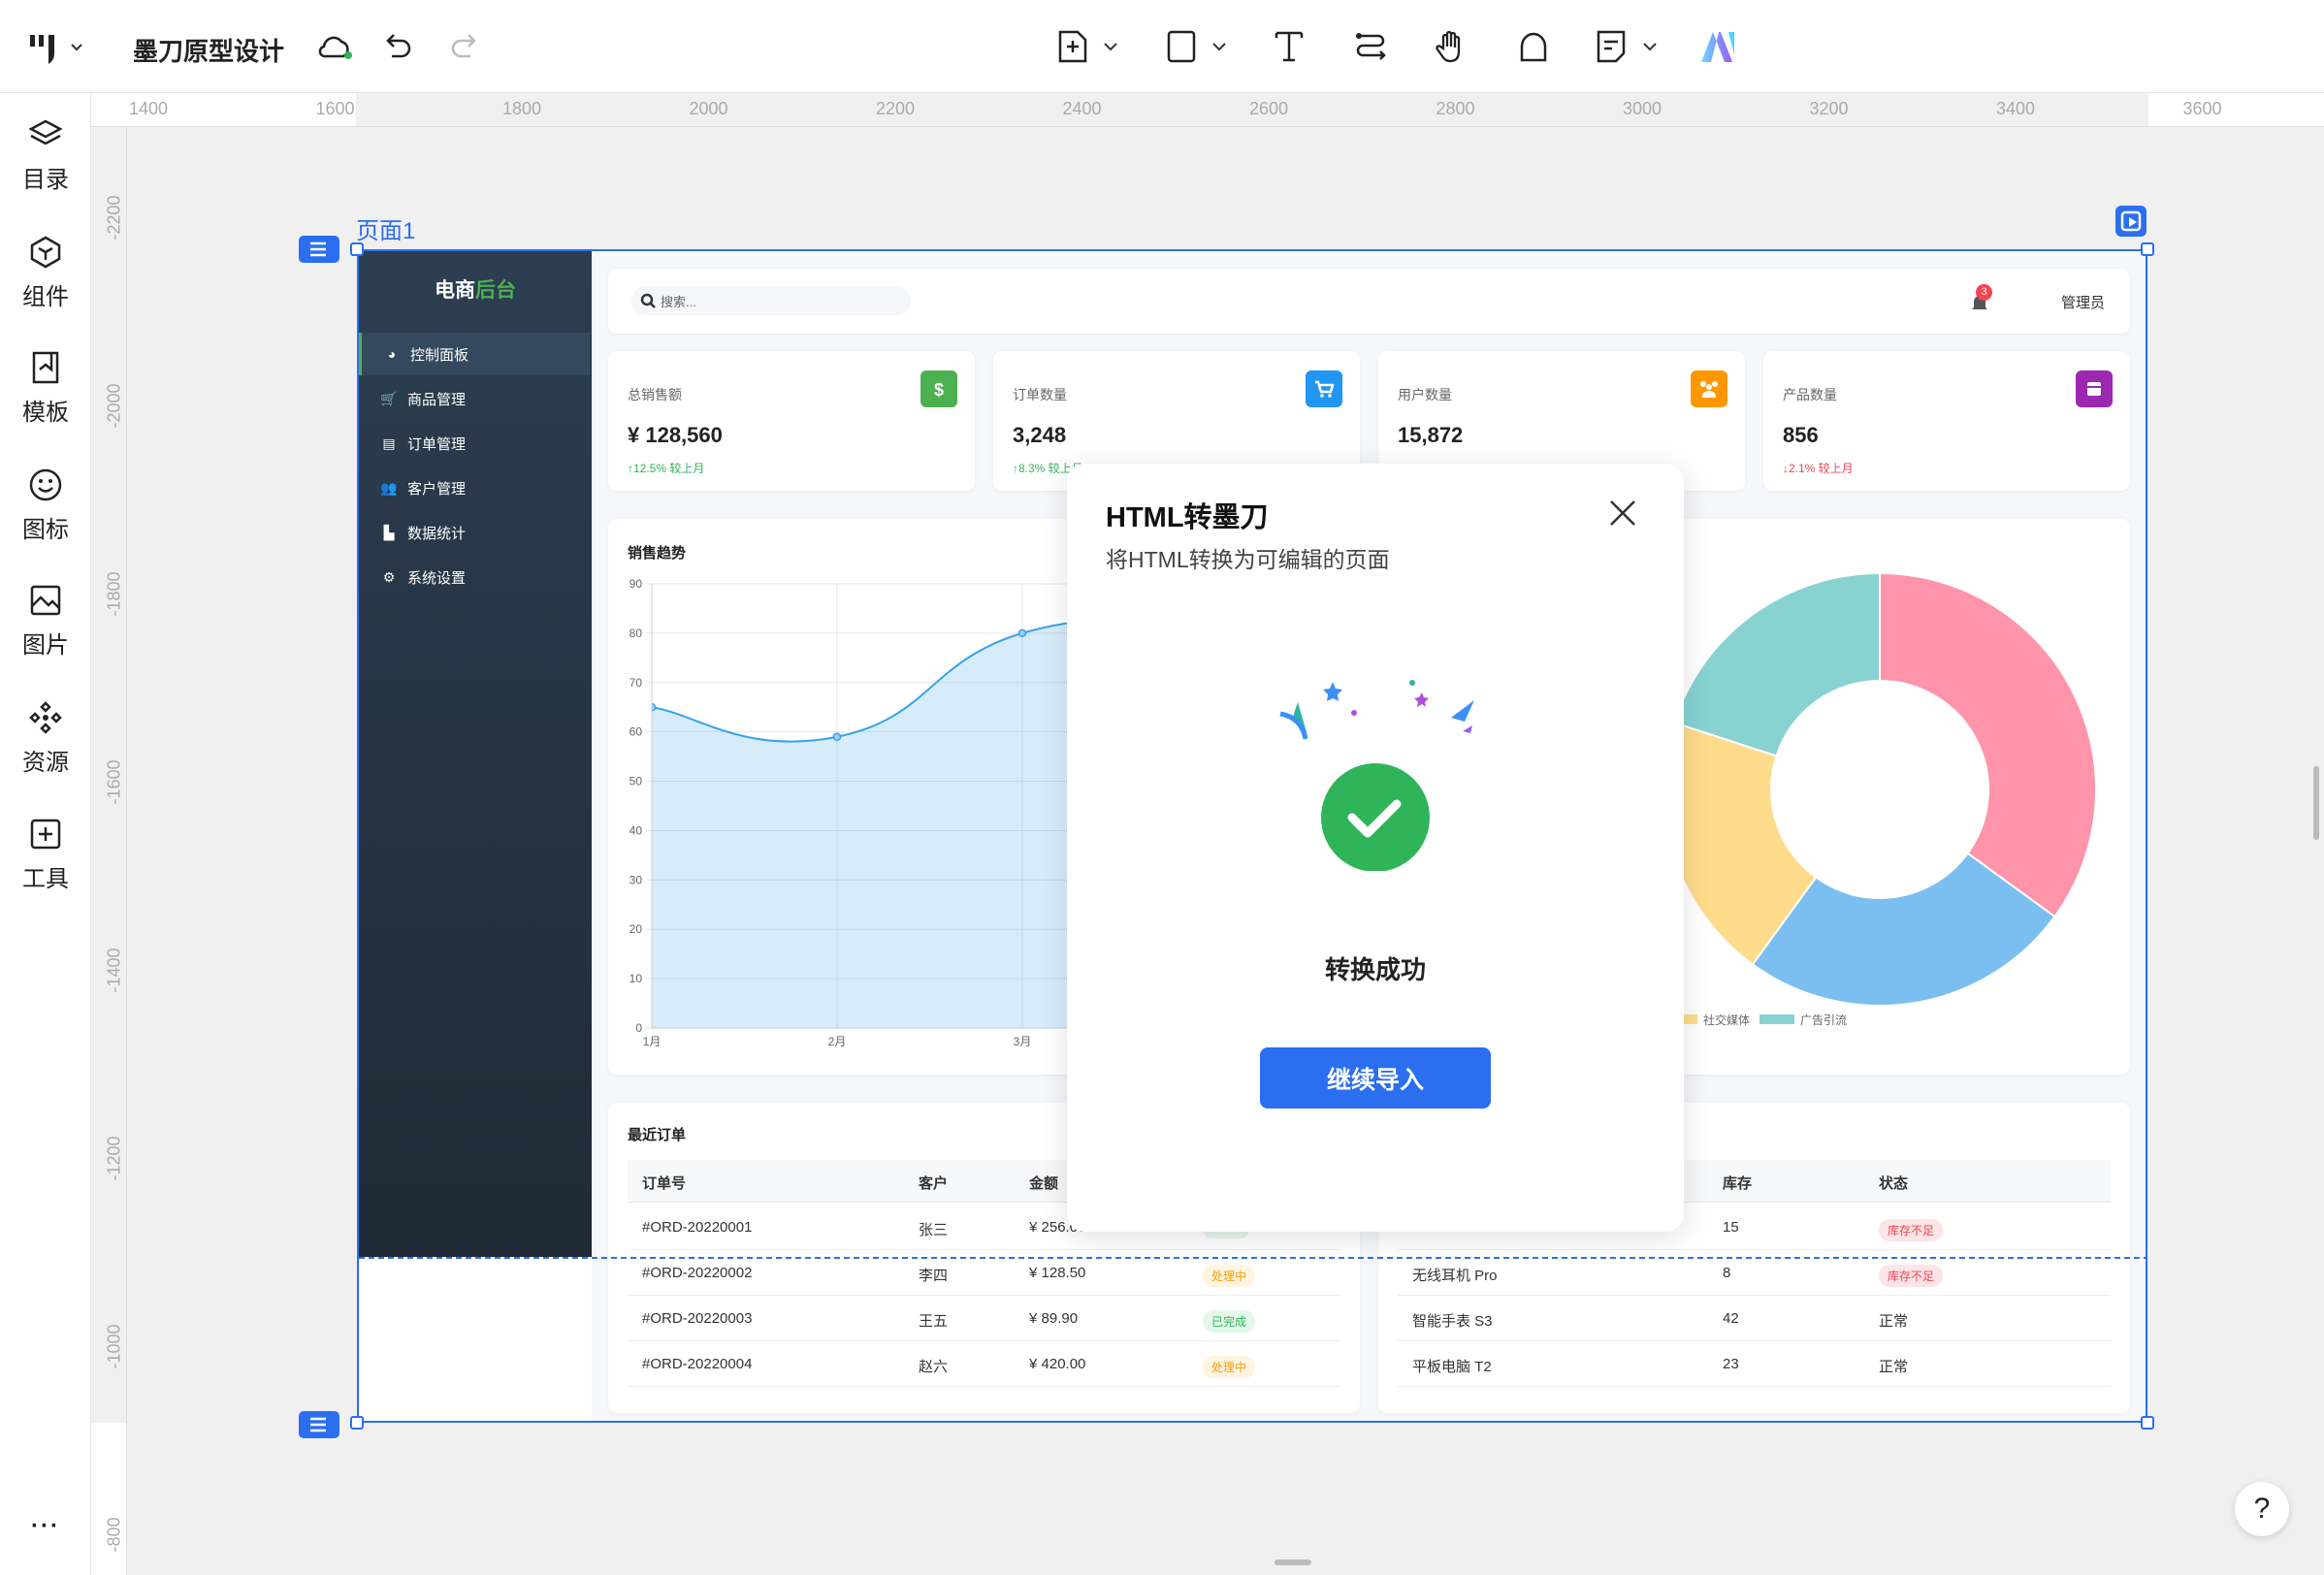 The image size is (2324, 1575). Describe the element at coordinates (638, 1028) in the screenshot. I see `y-tick-label: 0` at that location.